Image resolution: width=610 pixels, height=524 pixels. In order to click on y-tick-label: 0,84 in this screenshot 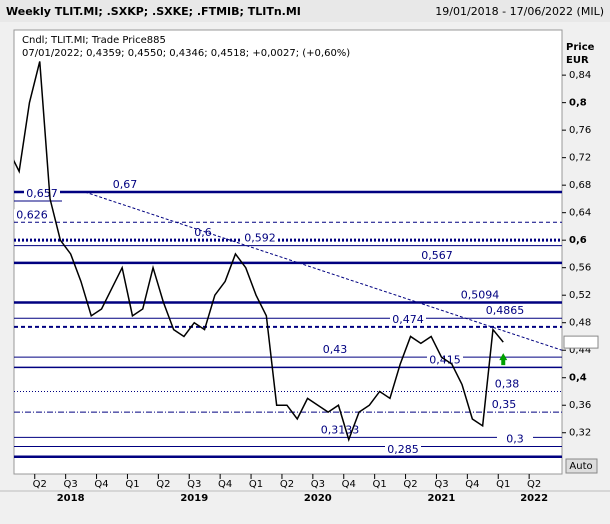, I will do `click(580, 75)`.